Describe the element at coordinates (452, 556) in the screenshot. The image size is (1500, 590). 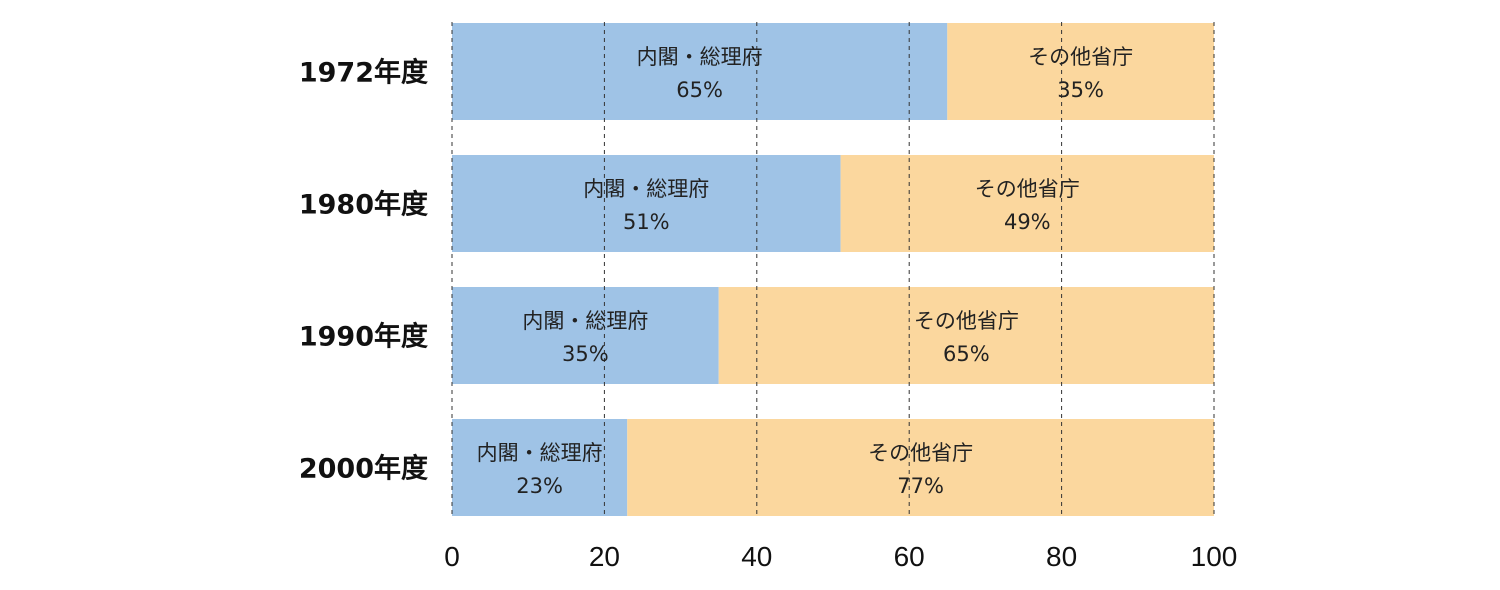
I see `x-tick-label: 0` at that location.